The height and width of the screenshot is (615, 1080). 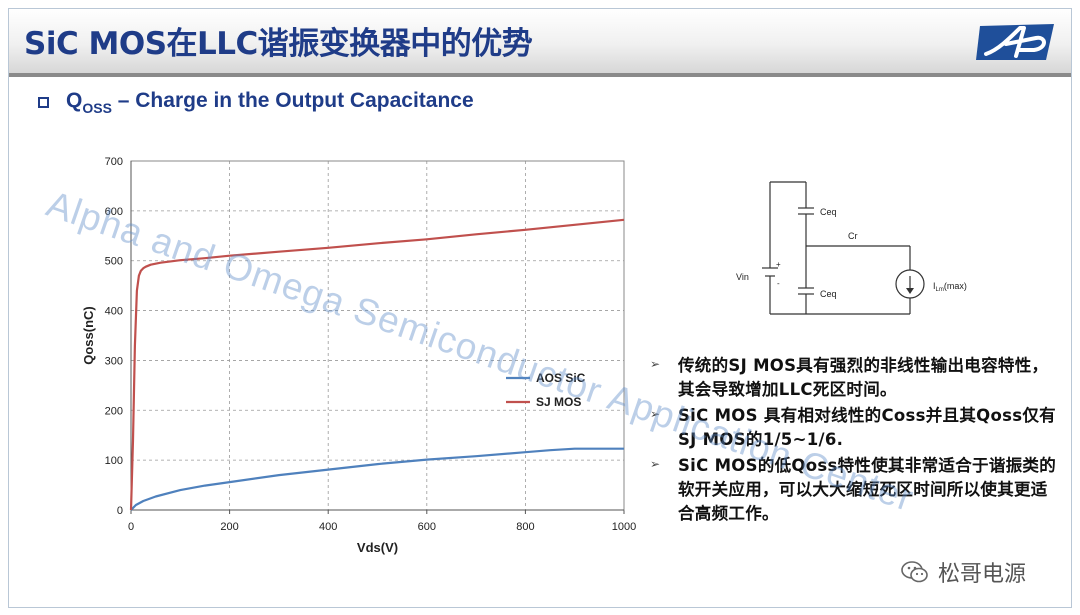 I want to click on x-tick-label: 400, so click(x=328, y=527).